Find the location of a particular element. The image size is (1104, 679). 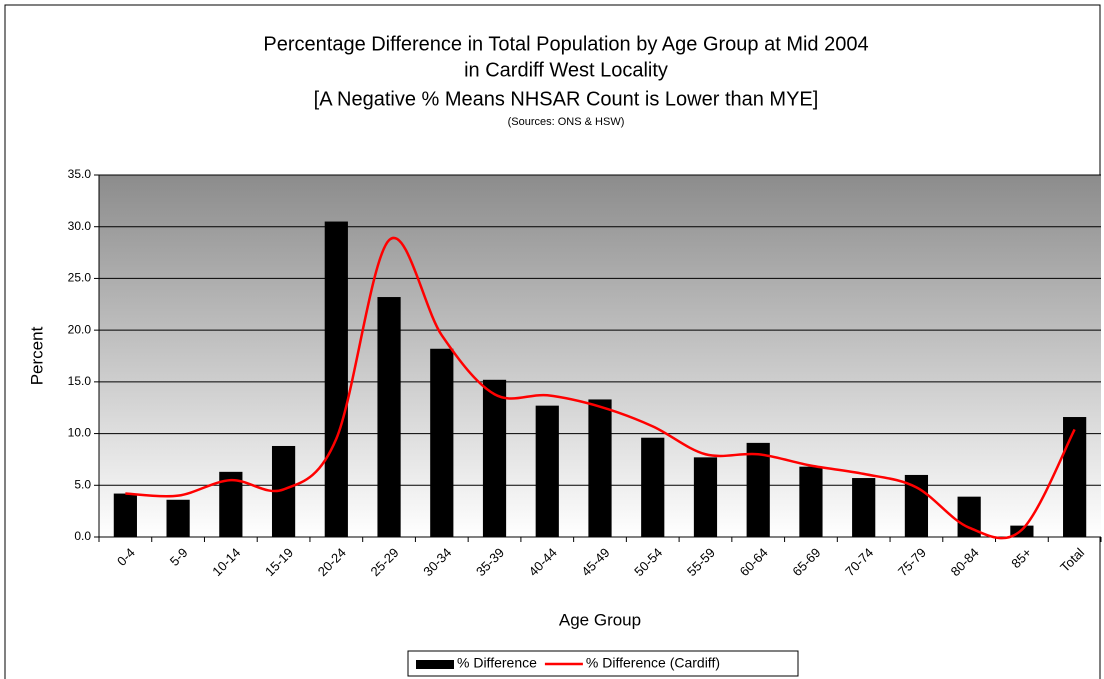

x-tick-label: 65-69 is located at coordinates (806, 562).